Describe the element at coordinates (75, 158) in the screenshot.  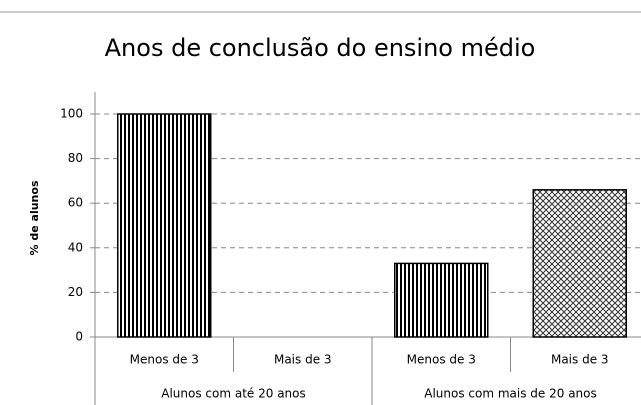
I see `y-tick-label: 80` at that location.